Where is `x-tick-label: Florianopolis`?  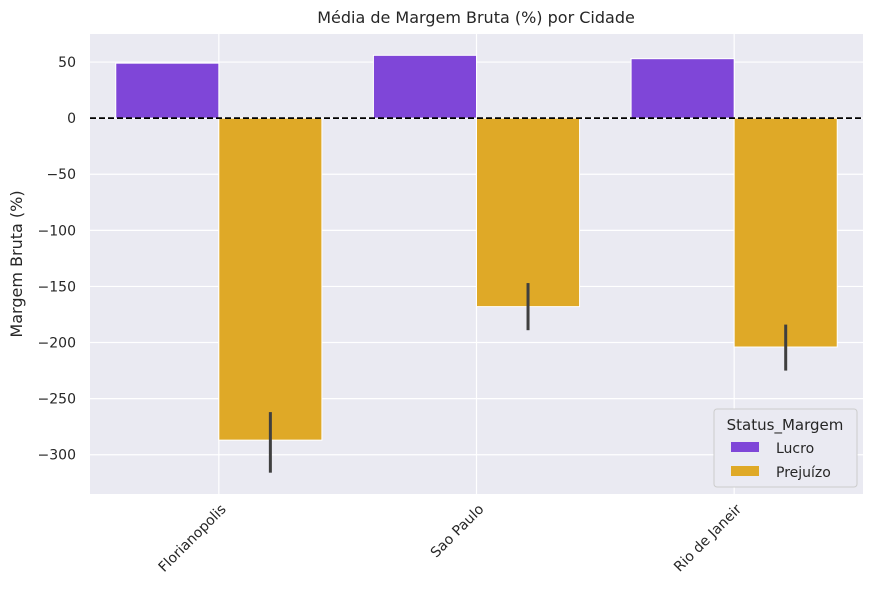
x-tick-label: Florianopolis is located at coordinates (193, 539).